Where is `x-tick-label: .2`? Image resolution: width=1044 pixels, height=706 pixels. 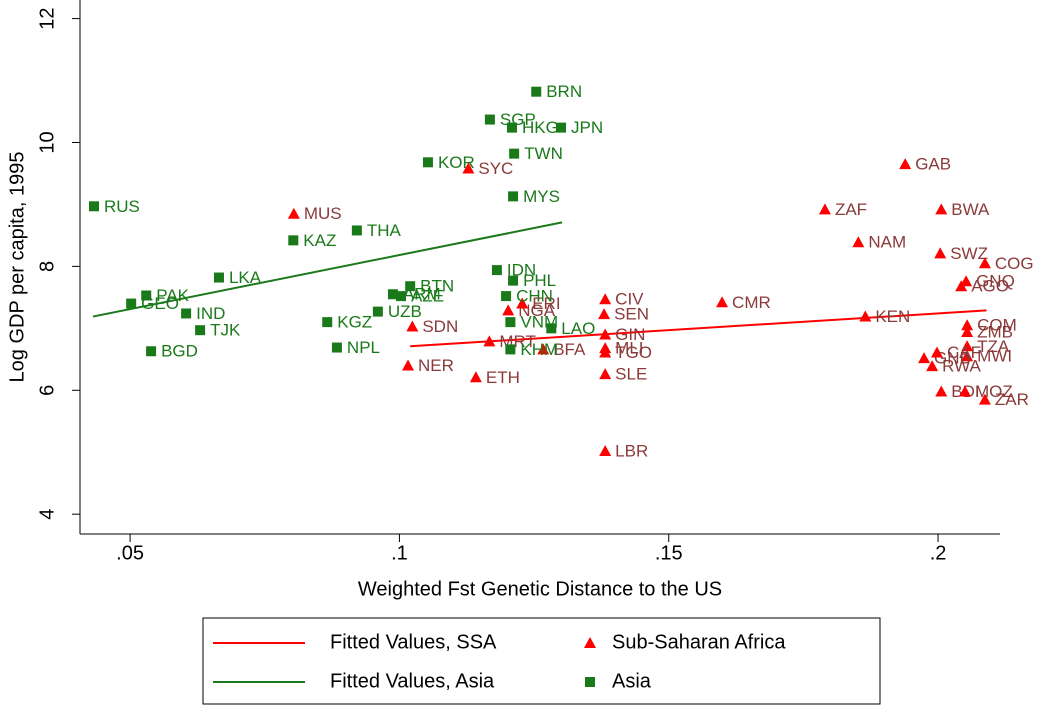 x-tick-label: .2 is located at coordinates (938, 553).